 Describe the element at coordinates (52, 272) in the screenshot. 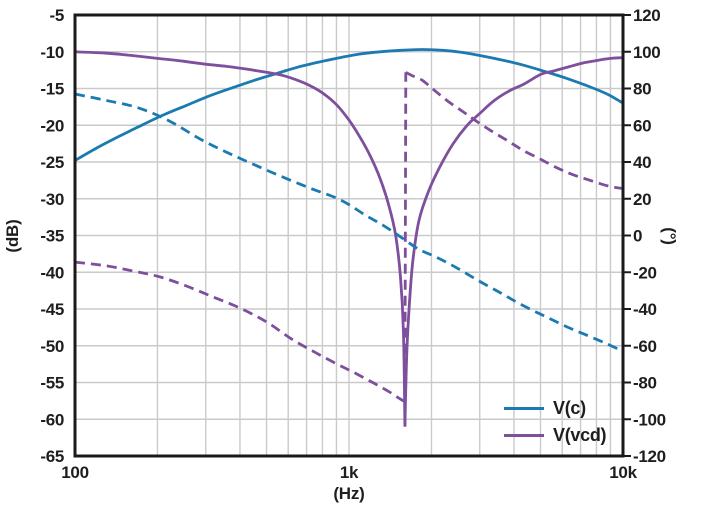

I see `y-left-tick-label: -40` at that location.